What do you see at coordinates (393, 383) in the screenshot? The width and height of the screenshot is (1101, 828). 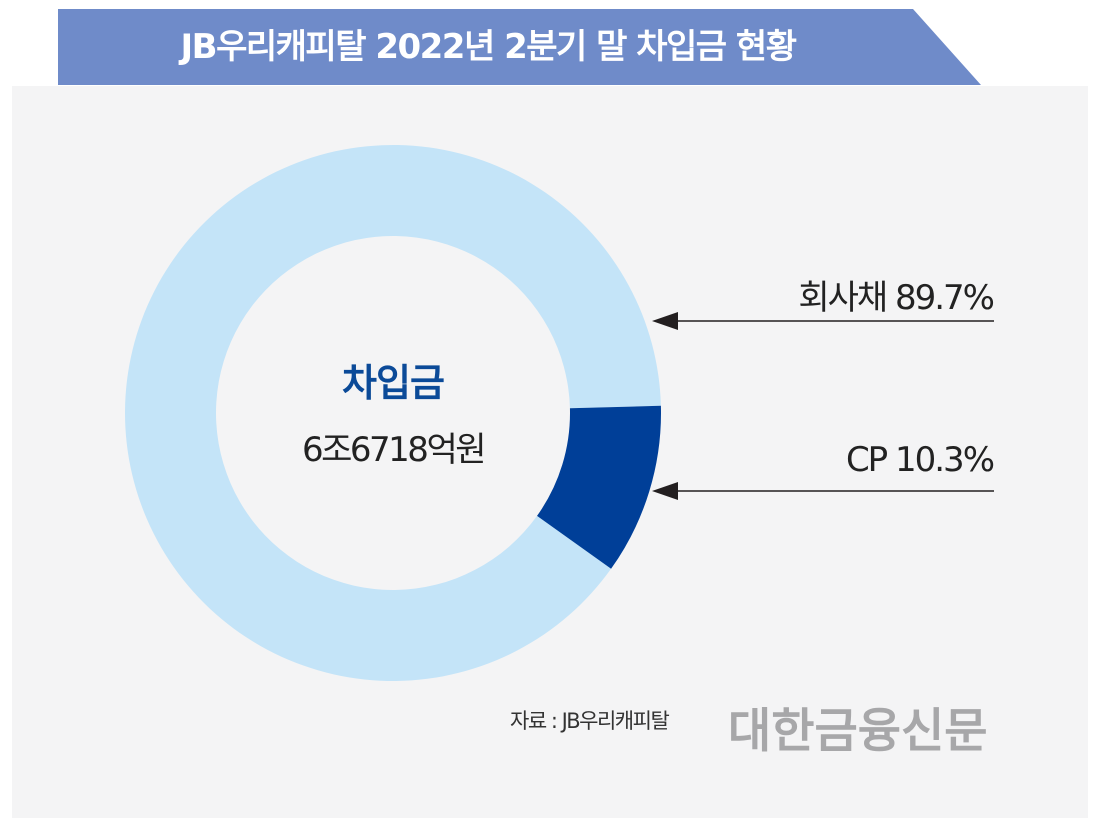 I see `donut-center-label: 차입금` at bounding box center [393, 383].